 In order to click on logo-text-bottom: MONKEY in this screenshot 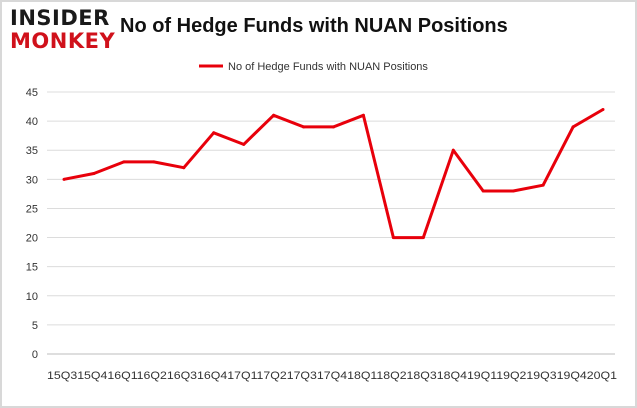, I will do `click(63, 41)`.